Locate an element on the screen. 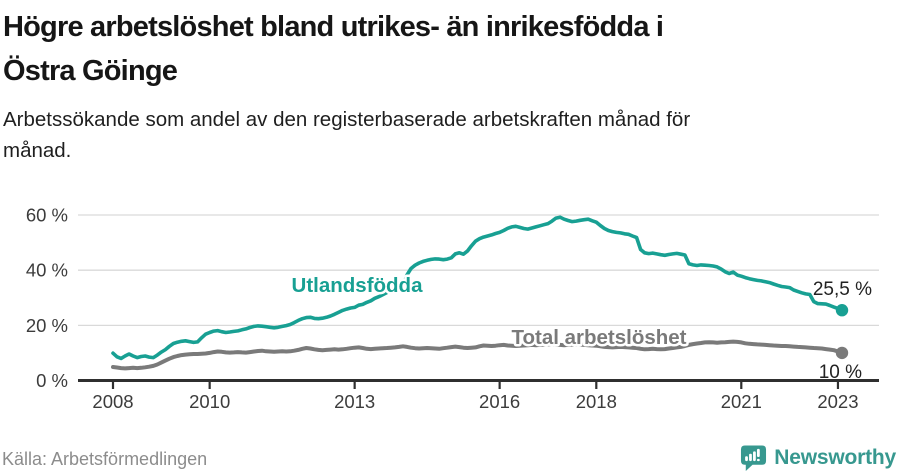 The image size is (900, 474). newsworthy-wordmark: Newsworthy is located at coordinates (835, 457).